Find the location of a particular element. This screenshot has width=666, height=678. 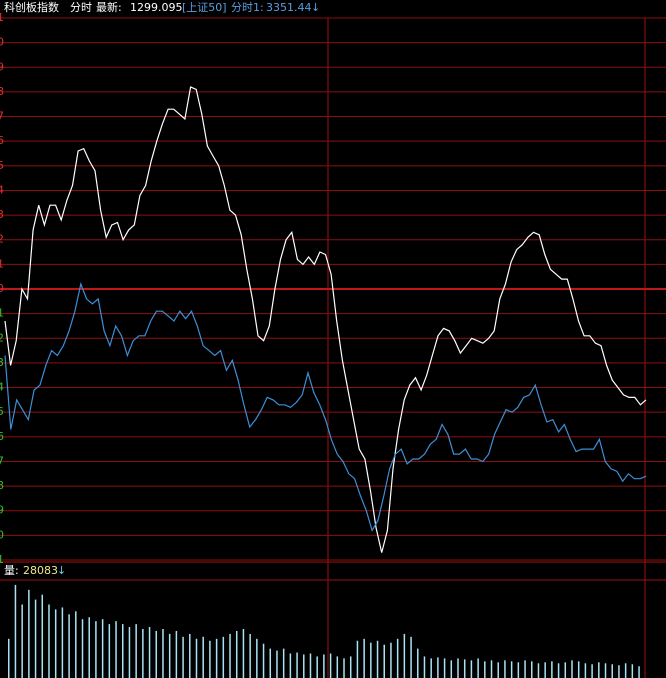

ref-value: 3351.44 is located at coordinates (289, 7).